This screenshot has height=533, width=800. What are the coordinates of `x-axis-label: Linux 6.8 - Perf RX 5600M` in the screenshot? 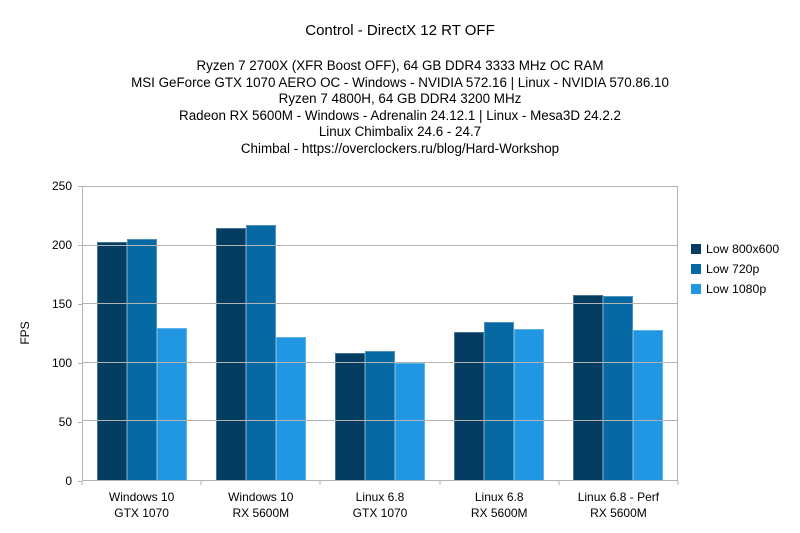 It's located at (618, 505).